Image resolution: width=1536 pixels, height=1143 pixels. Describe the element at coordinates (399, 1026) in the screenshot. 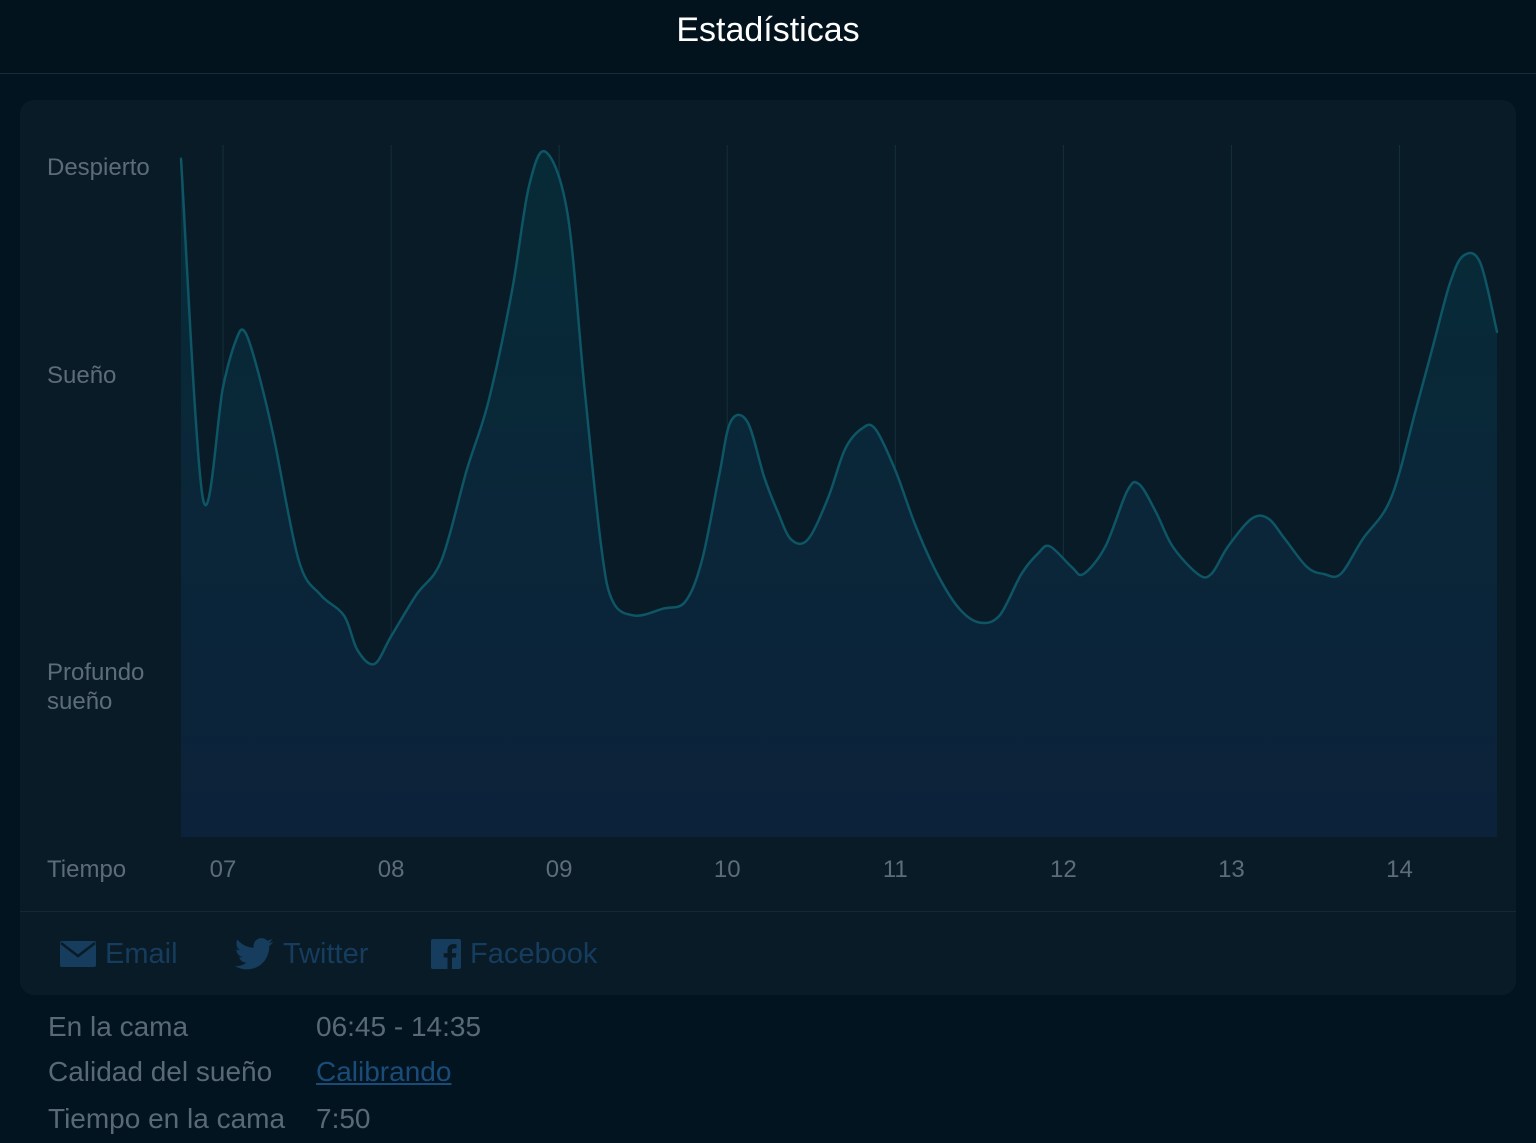

I see `in-bed-value: 06:45 - 14:35` at that location.